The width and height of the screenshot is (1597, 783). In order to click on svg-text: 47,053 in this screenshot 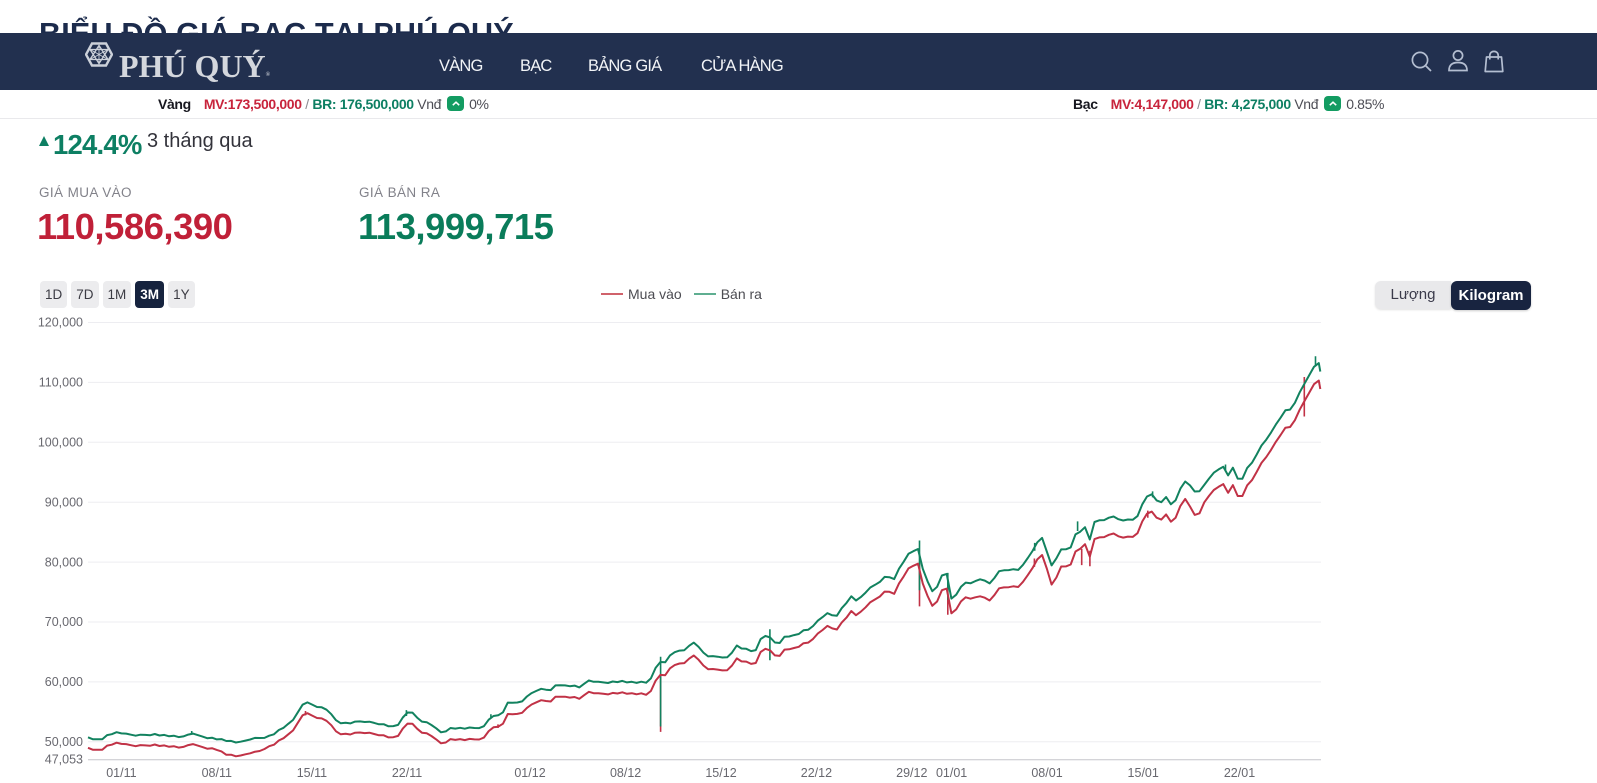, I will do `click(64, 760)`.